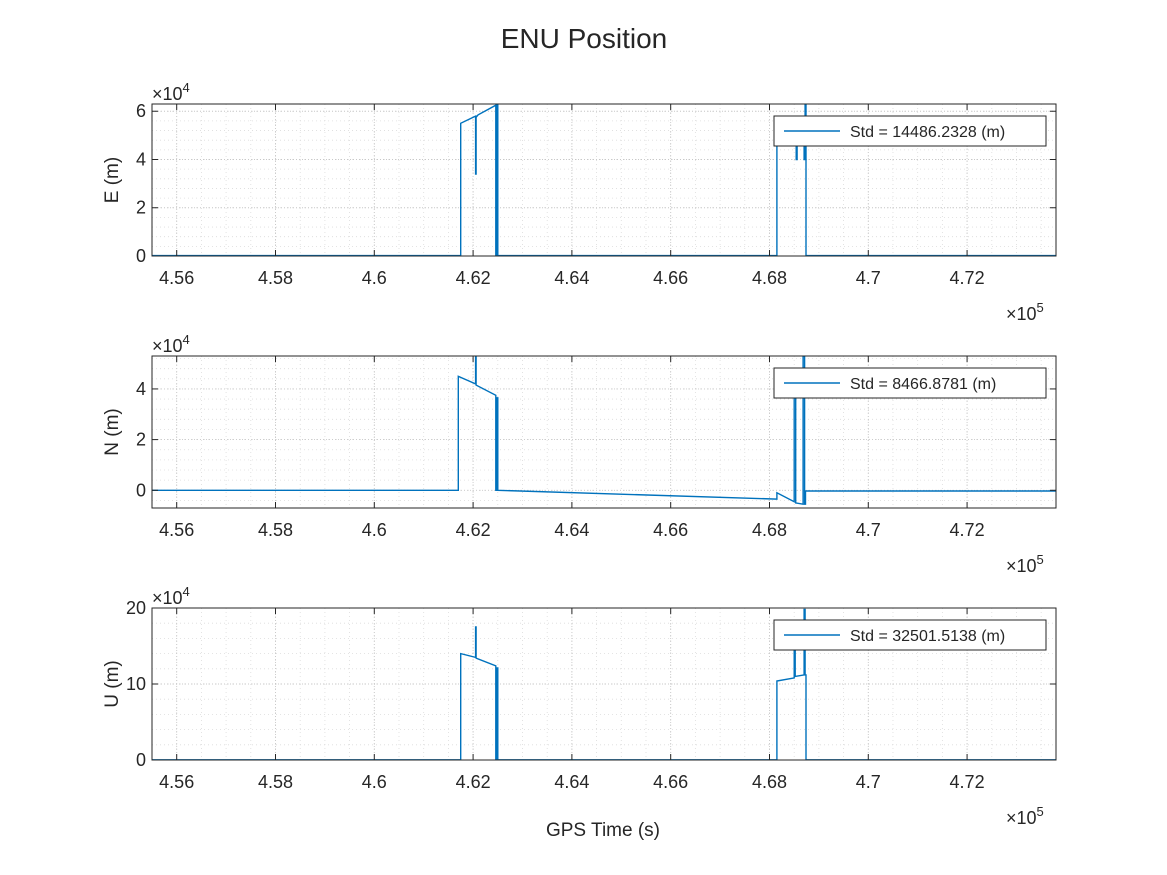  What do you see at coordinates (167, 94) in the screenshot?
I see `east-y-exponent-base: ×10` at bounding box center [167, 94].